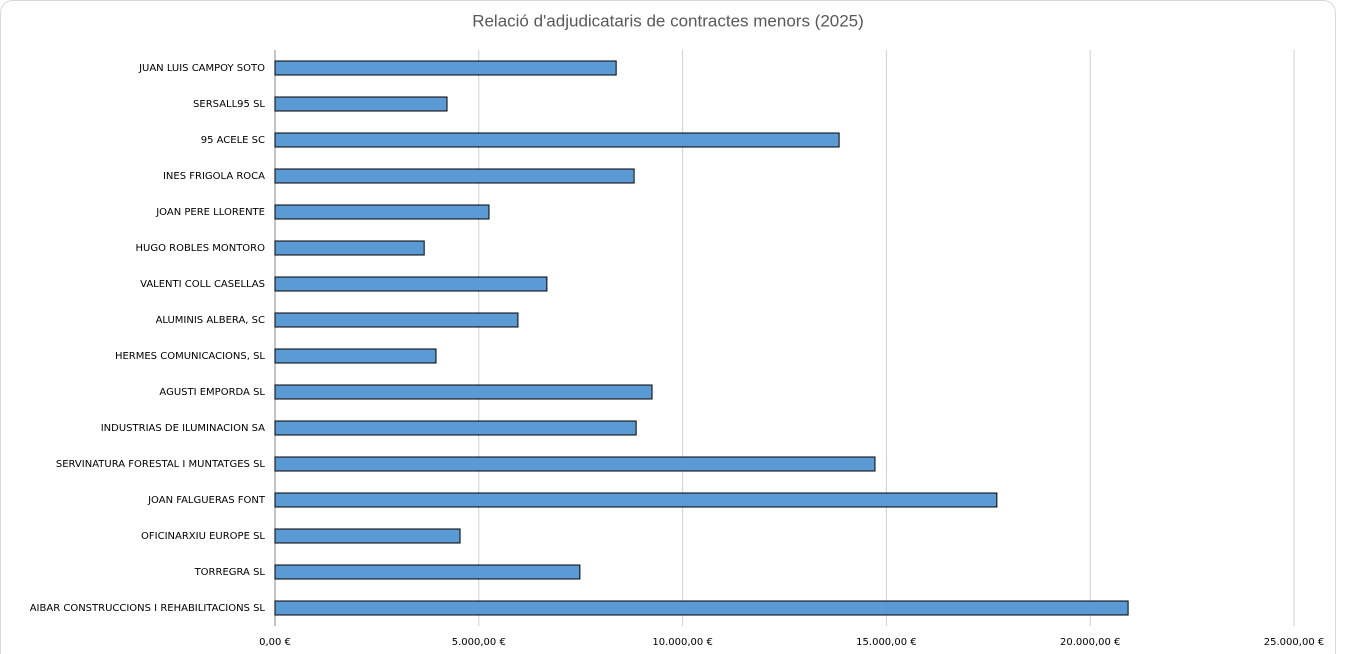 This screenshot has height=654, width=1346. I want to click on y-tick-label: JOAN PERE LLORENTE, so click(210, 212).